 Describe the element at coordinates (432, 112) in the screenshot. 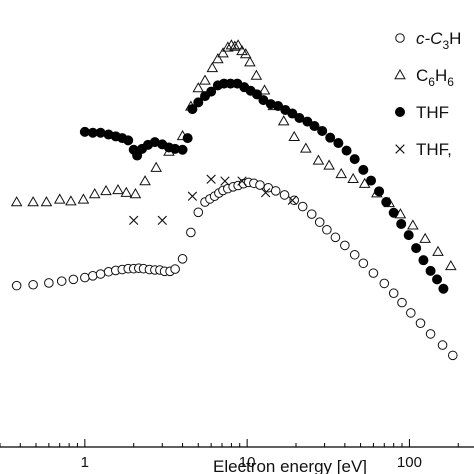

I see `legend-label-2: THF` at that location.